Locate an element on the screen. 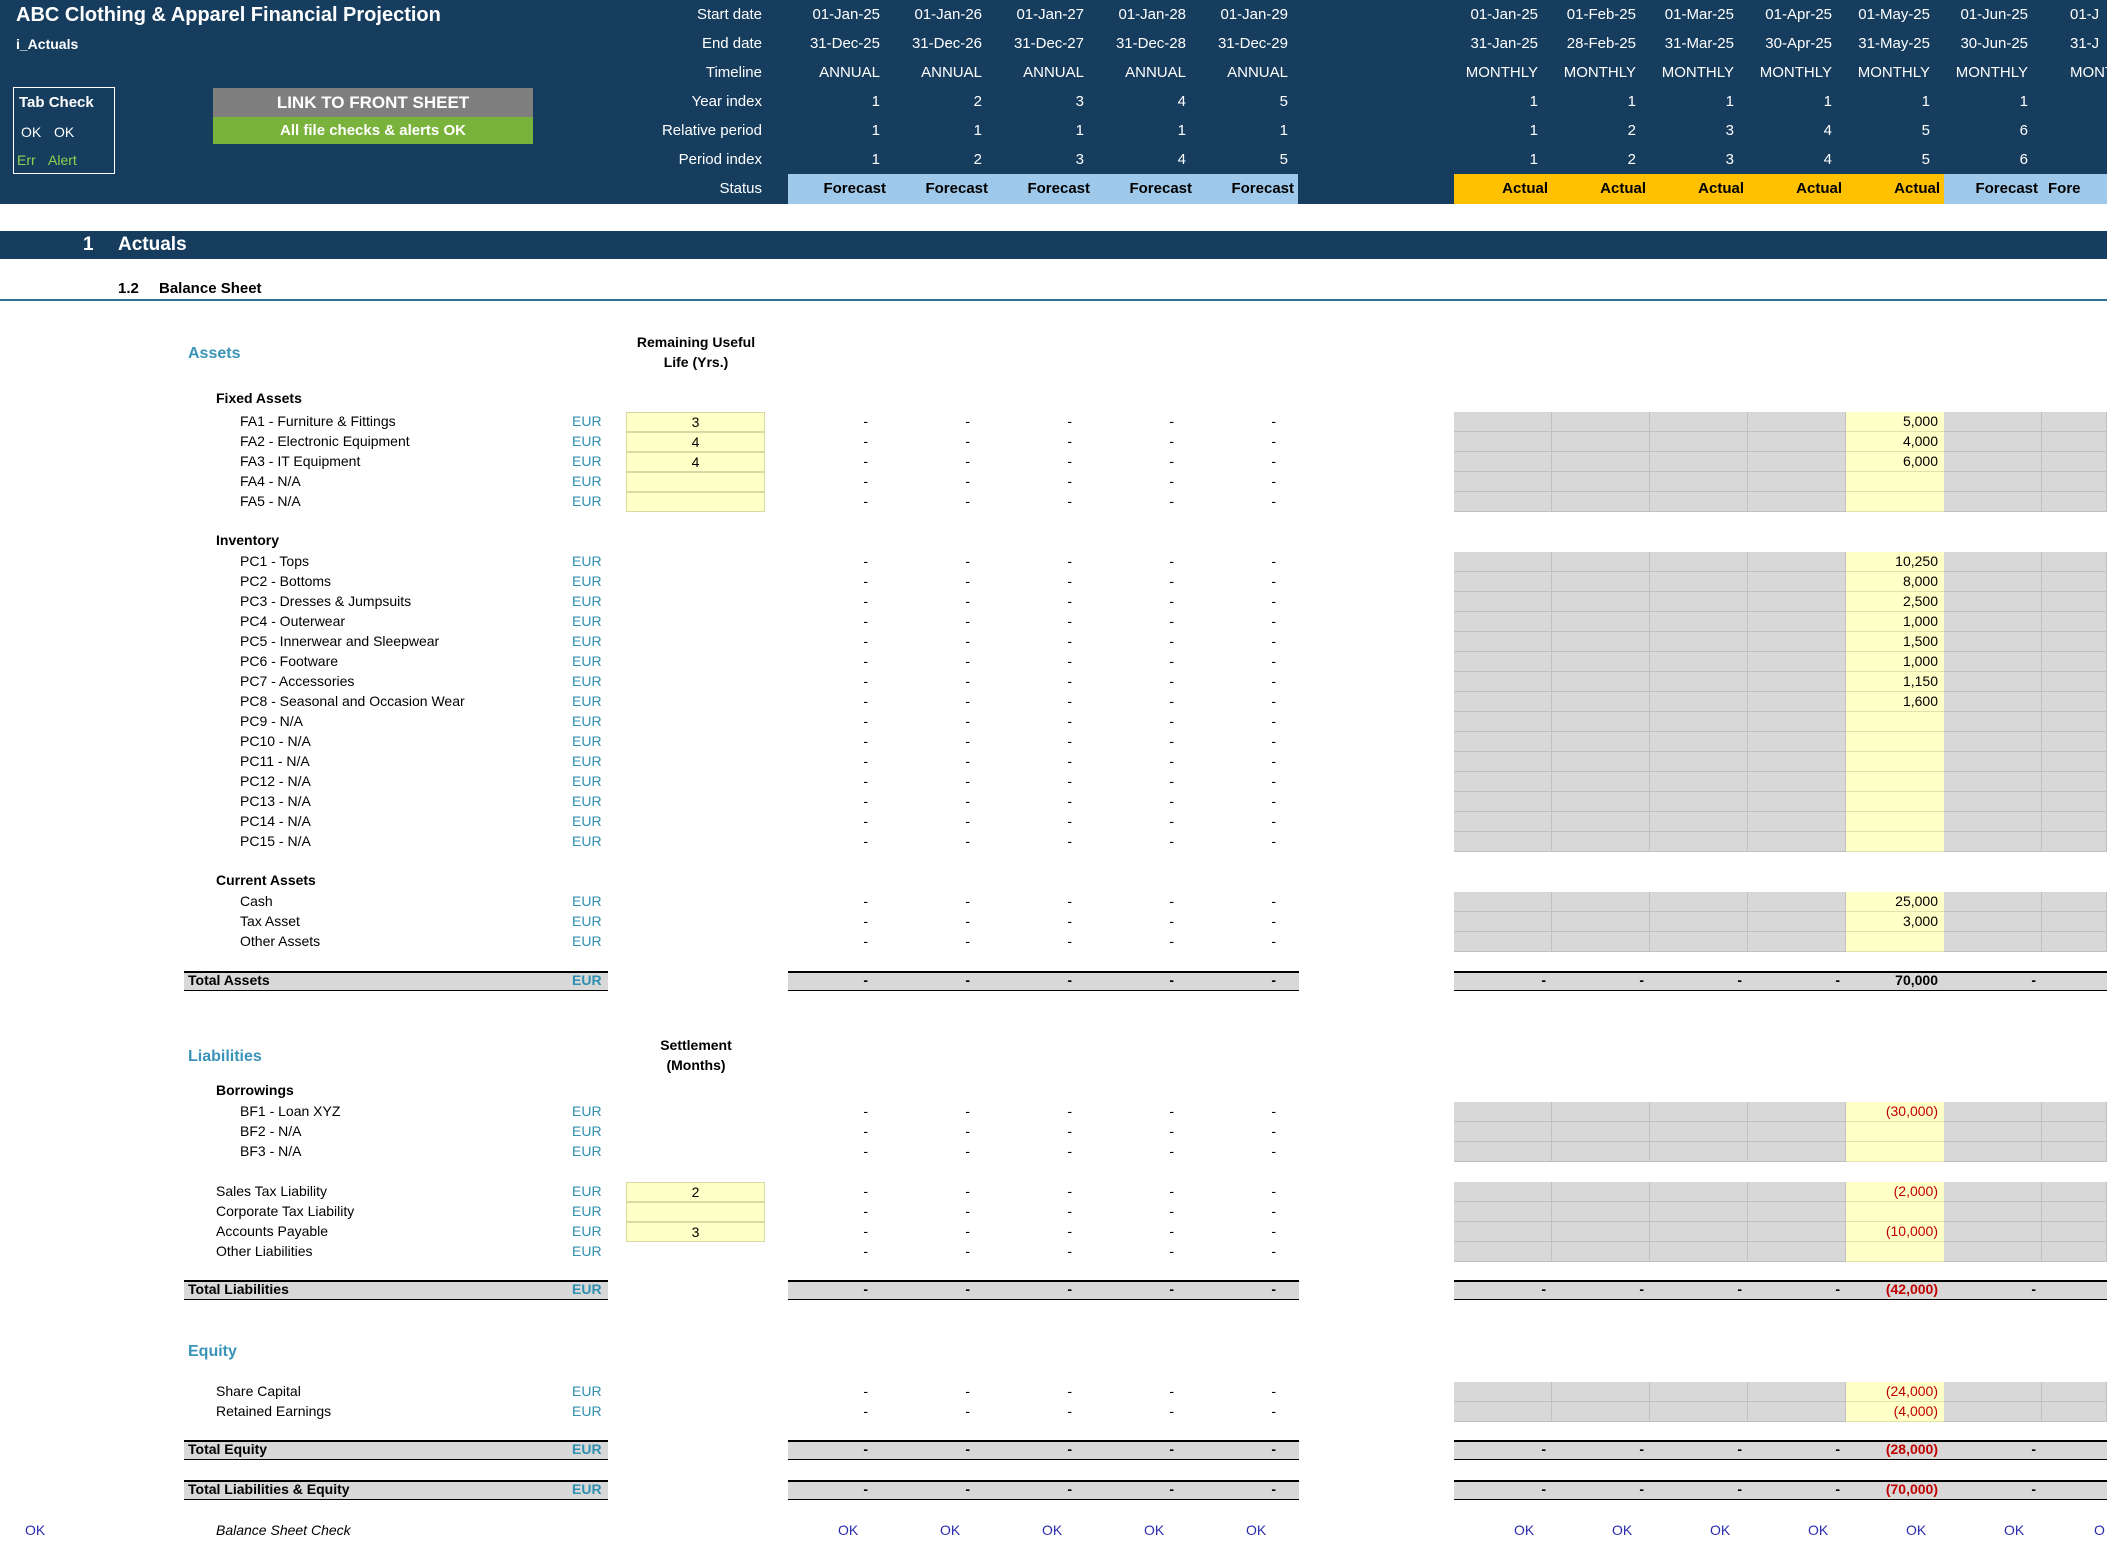 This screenshot has height=1545, width=2107. assumption-input-cell: 3 is located at coordinates (695, 1232).